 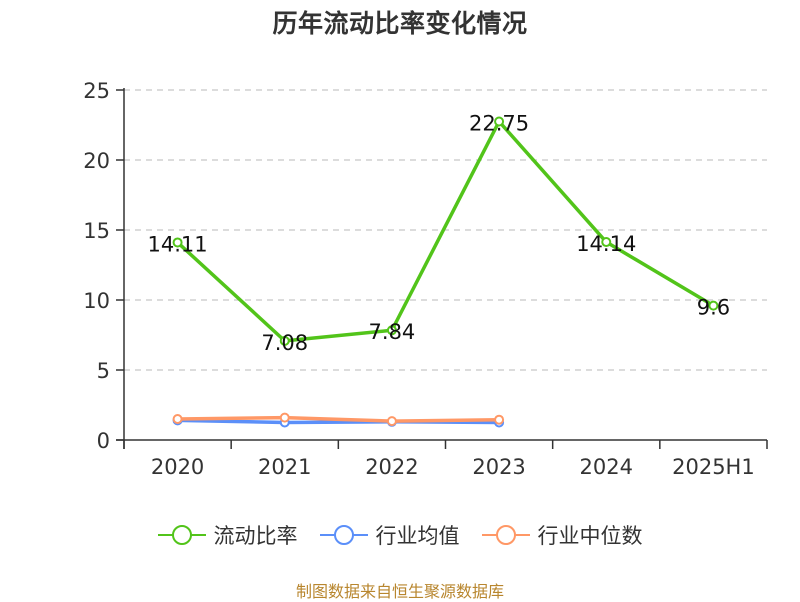 I want to click on data-label: 7.08, so click(x=284, y=343).